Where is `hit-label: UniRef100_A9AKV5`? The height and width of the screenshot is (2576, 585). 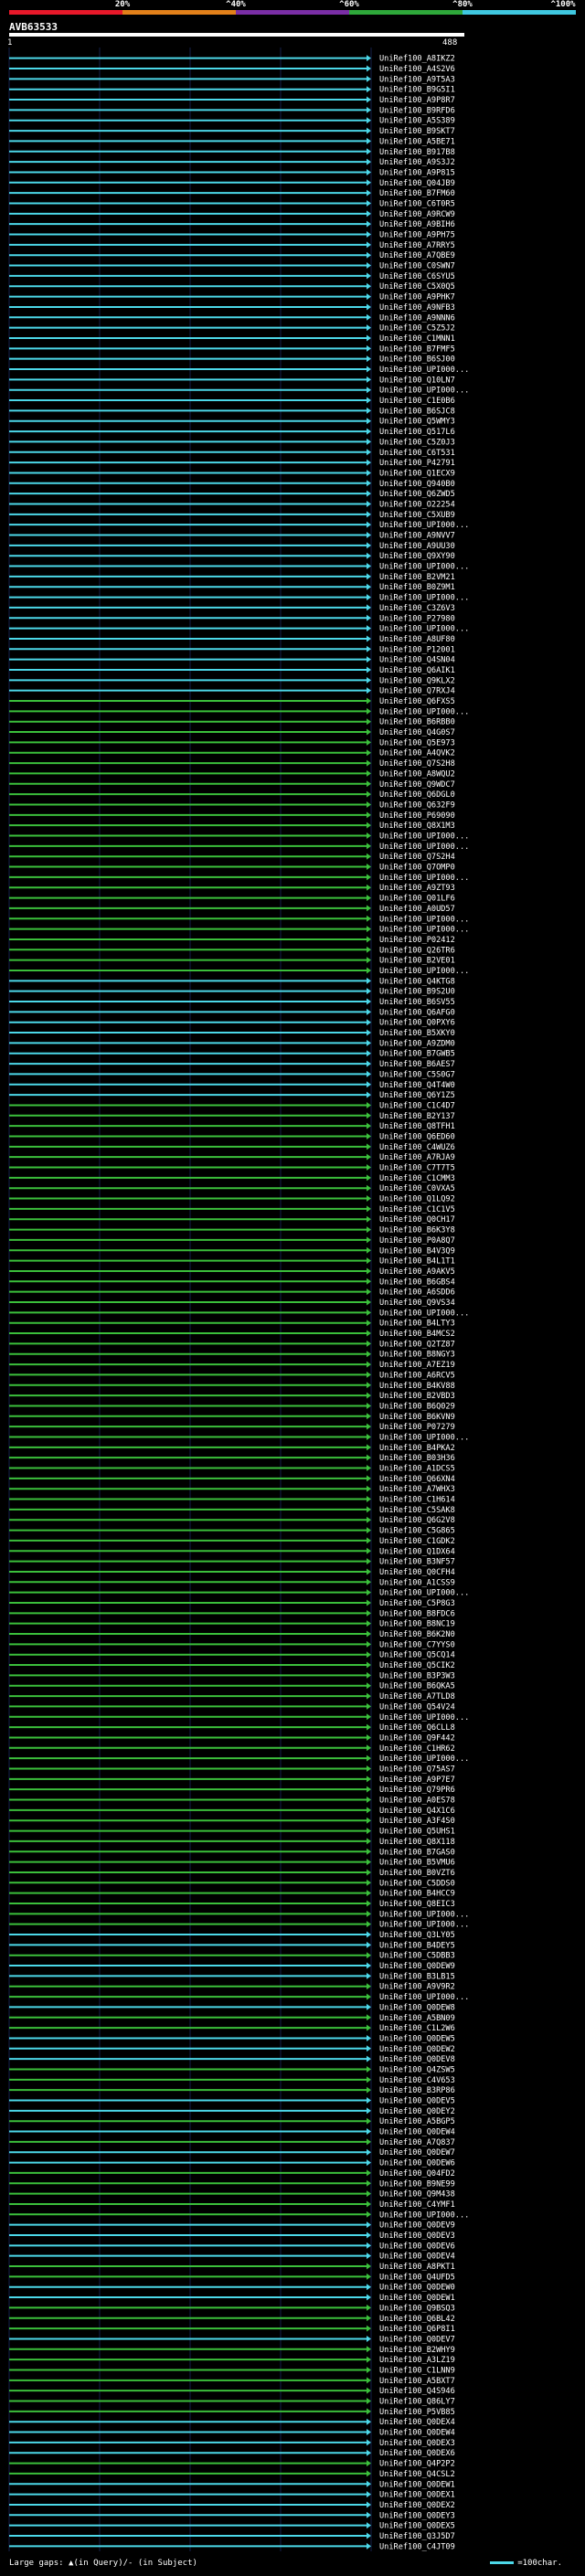 hit-label: UniRef100_A9AKV5 is located at coordinates (417, 1272).